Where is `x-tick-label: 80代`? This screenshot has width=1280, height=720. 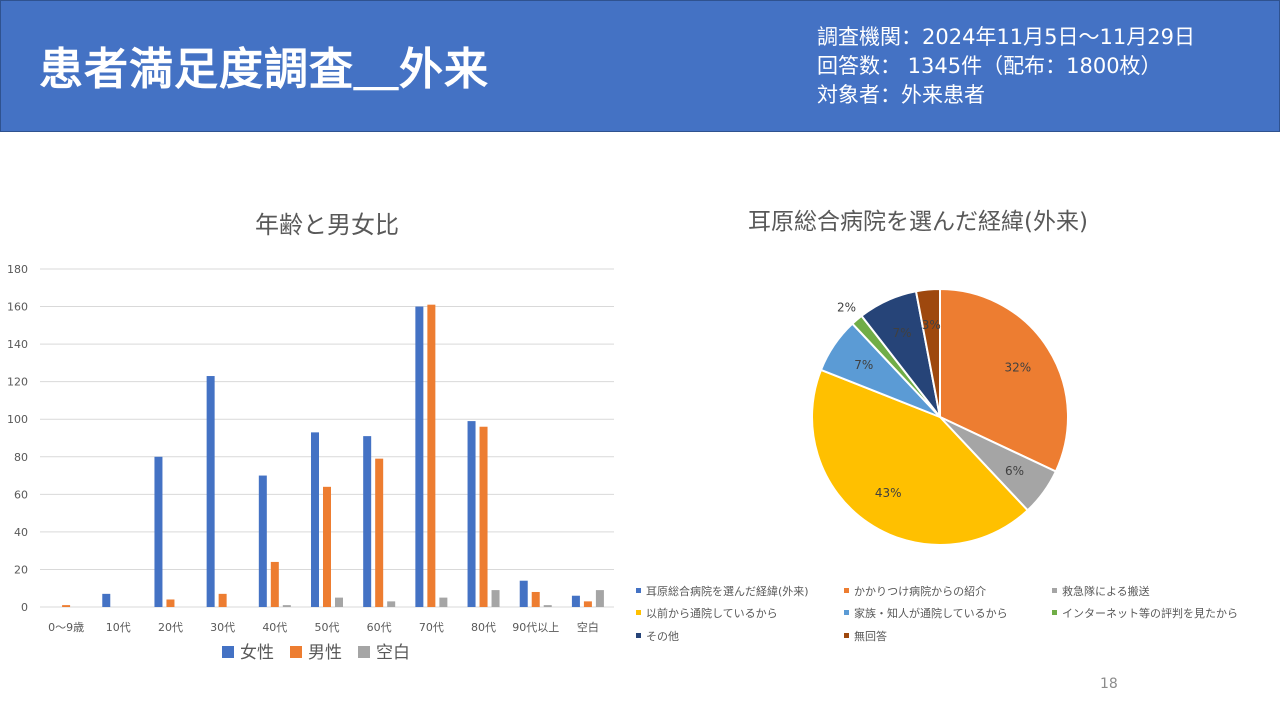 x-tick-label: 80代 is located at coordinates (483, 627).